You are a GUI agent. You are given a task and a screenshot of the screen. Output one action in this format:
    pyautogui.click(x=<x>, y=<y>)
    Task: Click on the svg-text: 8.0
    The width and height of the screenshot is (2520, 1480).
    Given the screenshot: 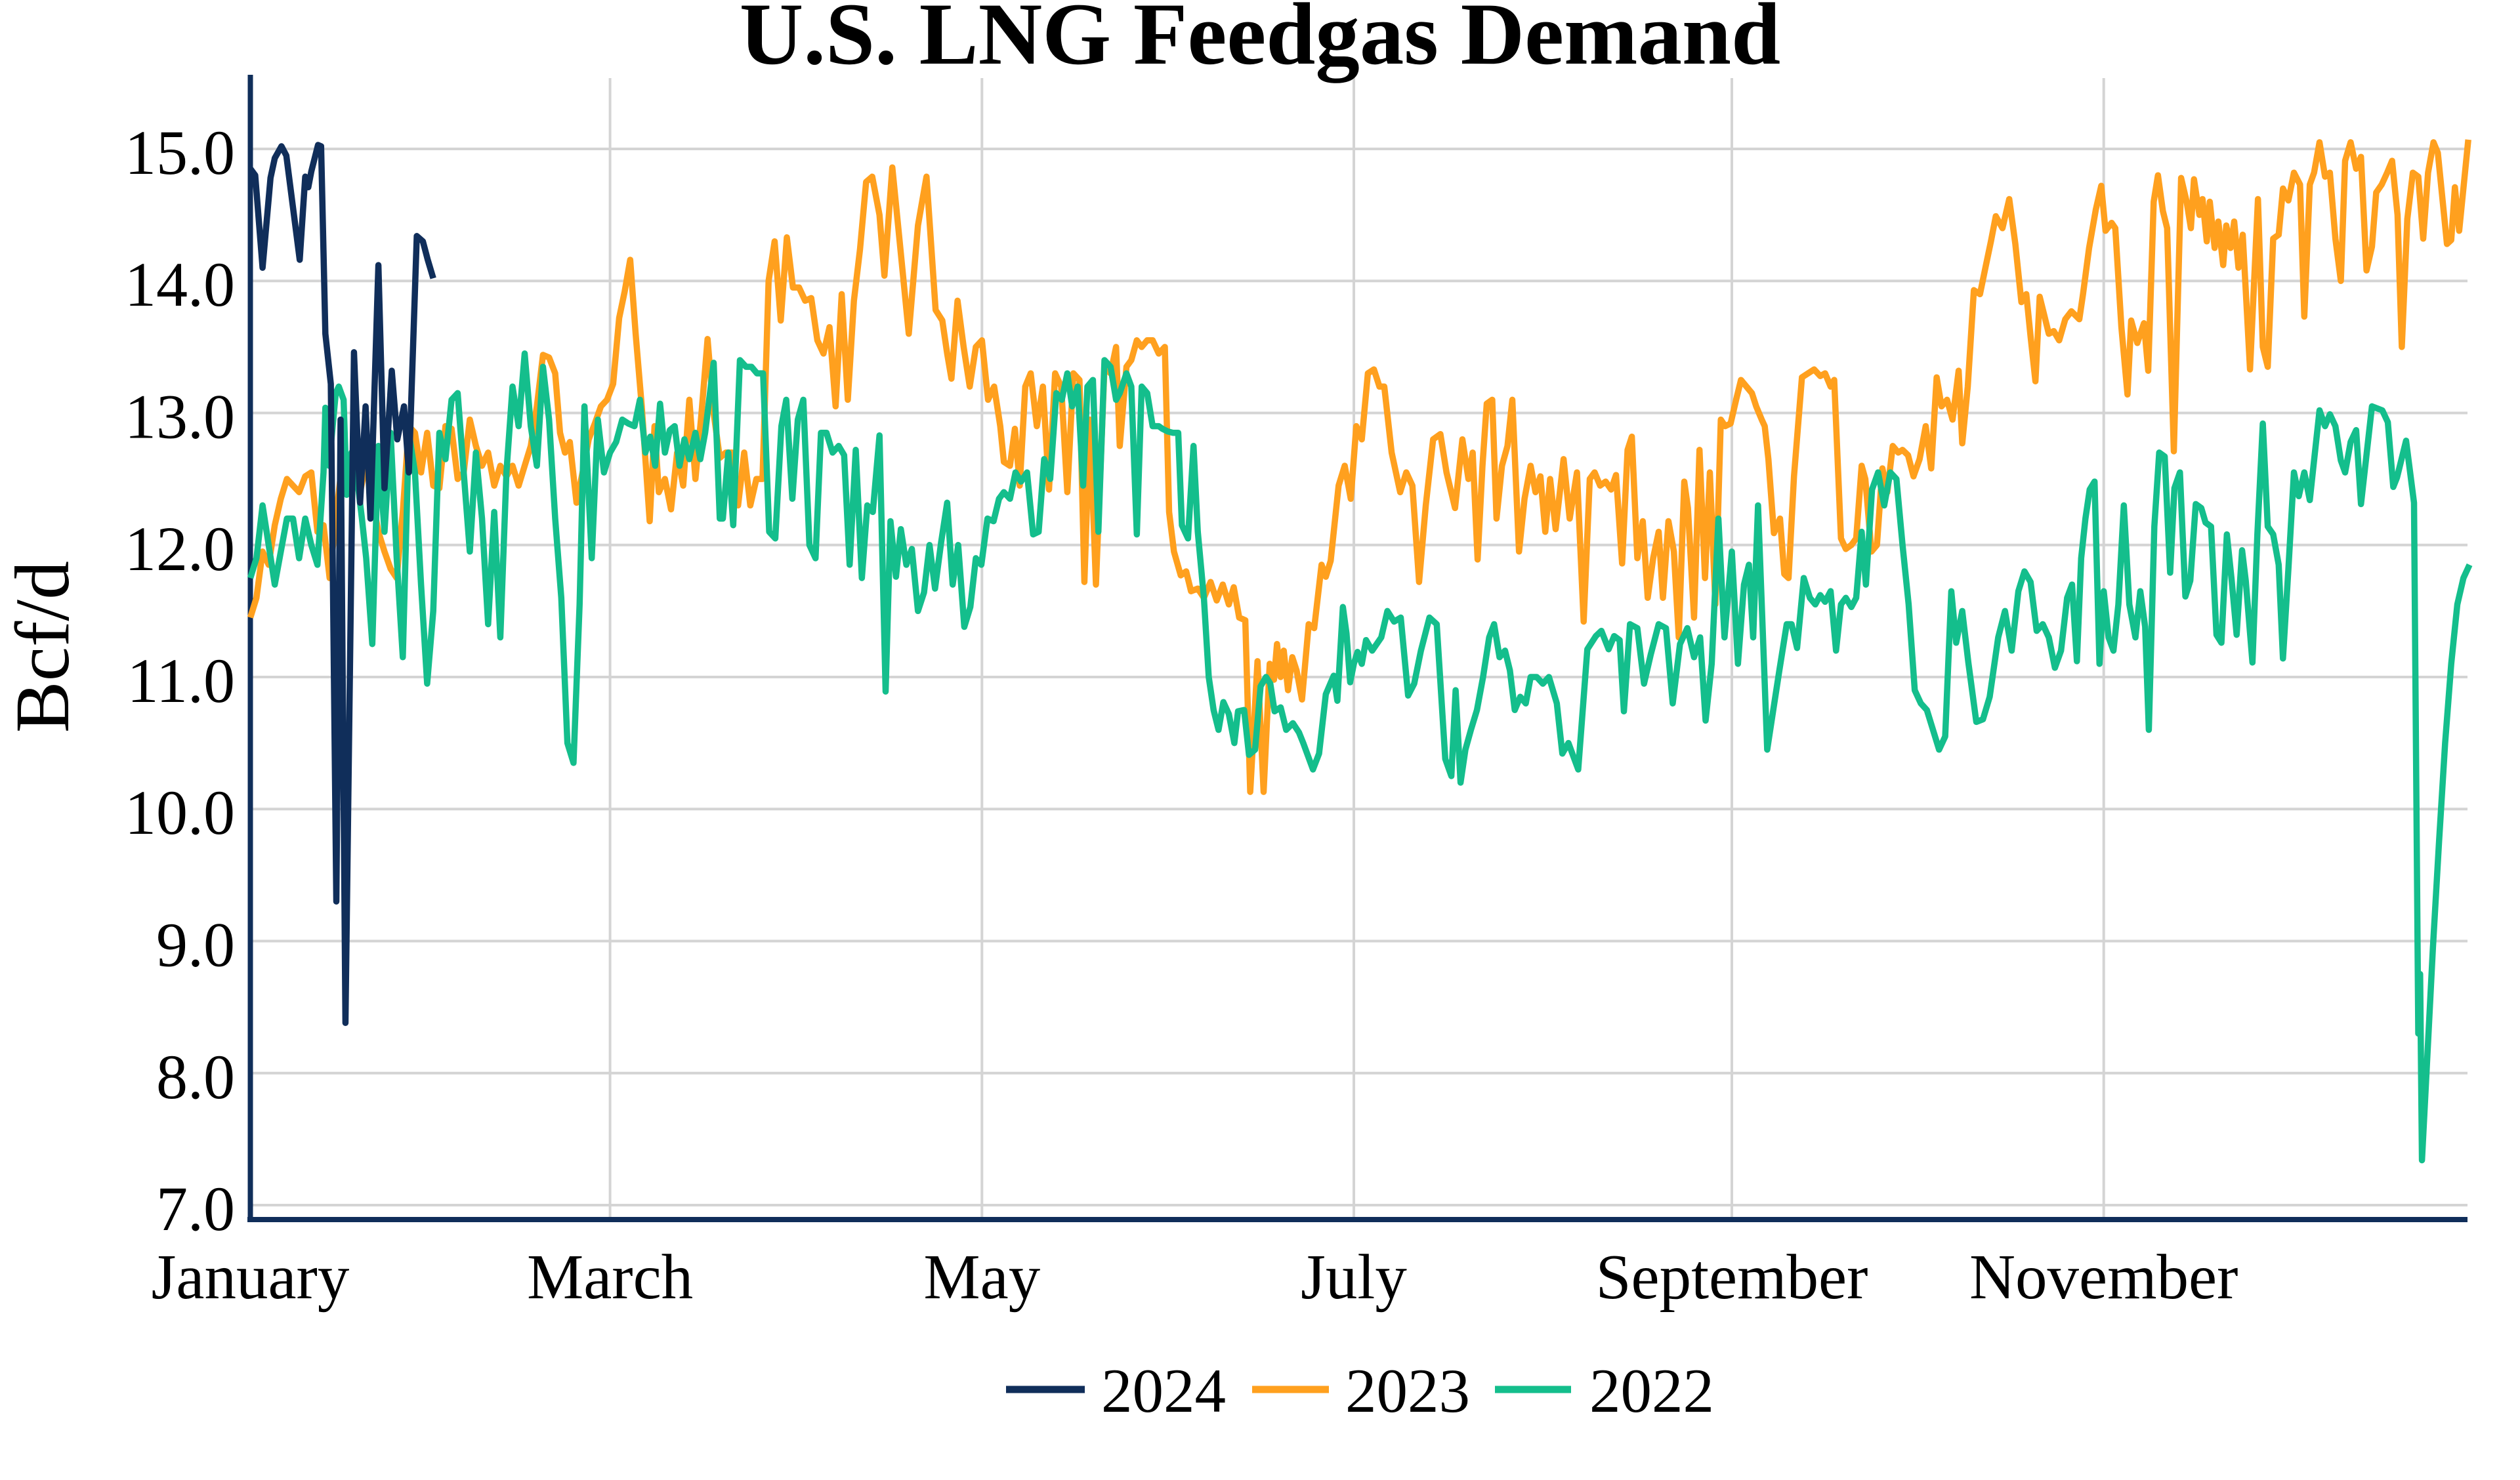 What is the action you would take?
    pyautogui.click(x=195, y=1077)
    